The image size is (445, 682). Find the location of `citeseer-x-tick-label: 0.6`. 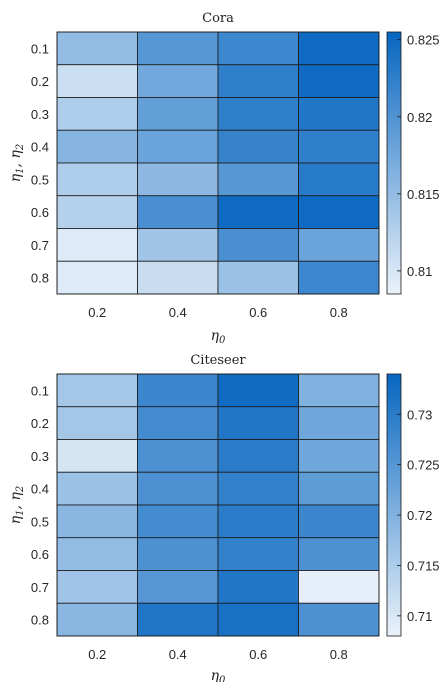

citeseer-x-tick-label: 0.6 is located at coordinates (258, 654).